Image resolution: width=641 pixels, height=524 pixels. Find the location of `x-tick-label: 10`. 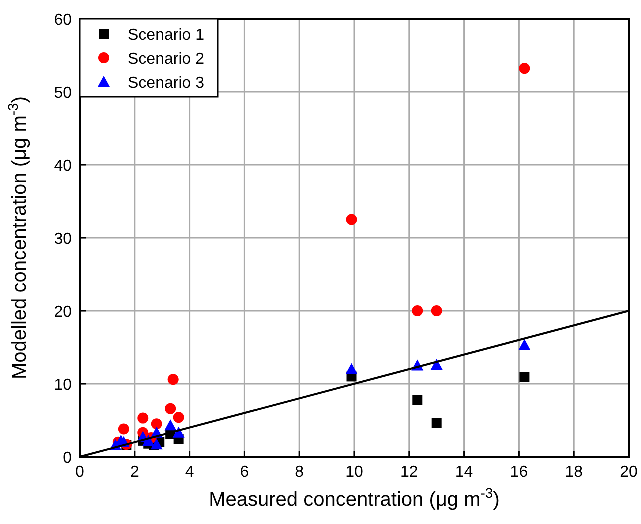

x-tick-label: 10 is located at coordinates (355, 472).